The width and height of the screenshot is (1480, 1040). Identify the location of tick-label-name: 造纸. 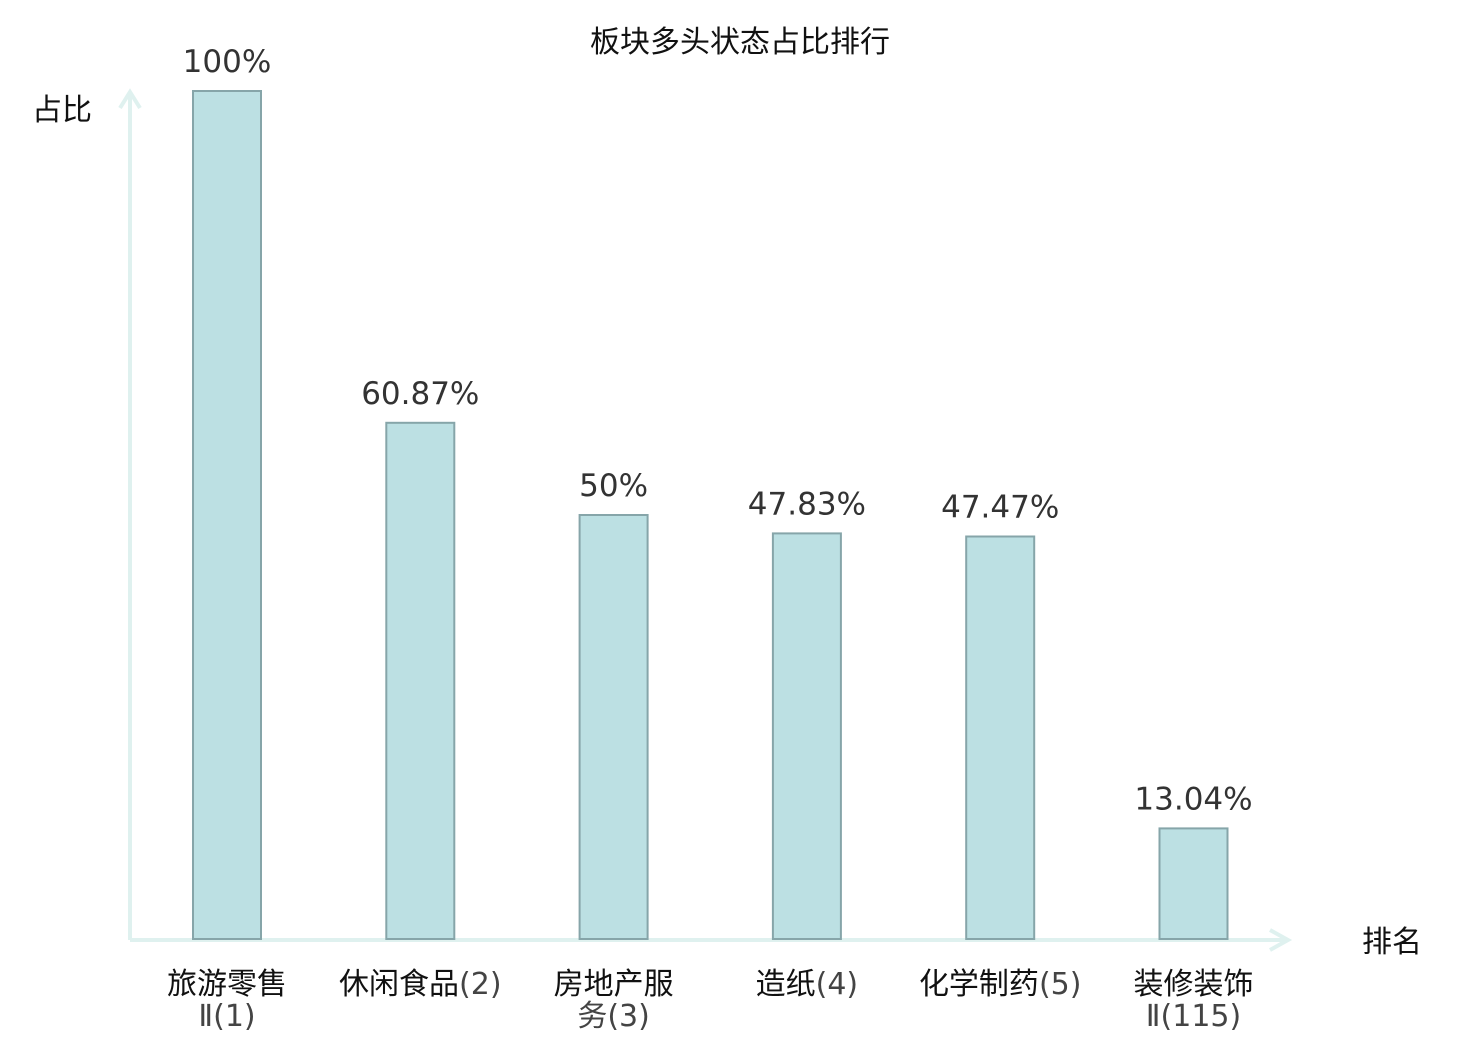
(786, 984).